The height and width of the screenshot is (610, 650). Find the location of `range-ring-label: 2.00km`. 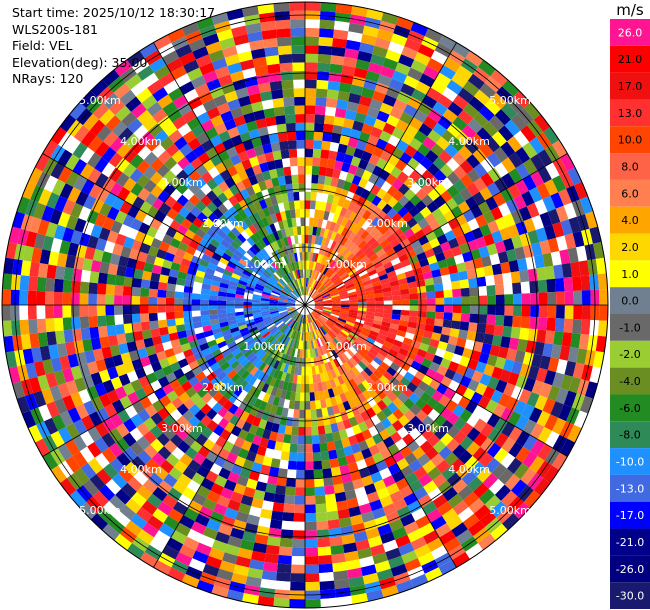

range-ring-label: 2.00km is located at coordinates (223, 223).